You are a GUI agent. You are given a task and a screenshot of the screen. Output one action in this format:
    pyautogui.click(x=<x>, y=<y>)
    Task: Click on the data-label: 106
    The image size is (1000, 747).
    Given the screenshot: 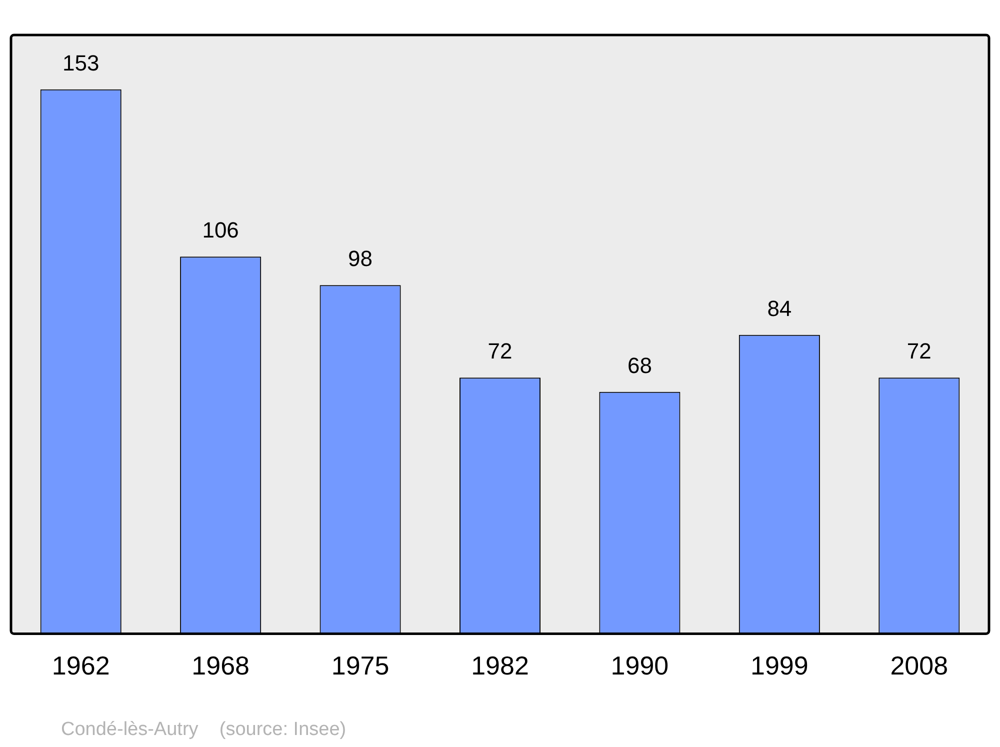 What is the action you would take?
    pyautogui.click(x=220, y=230)
    